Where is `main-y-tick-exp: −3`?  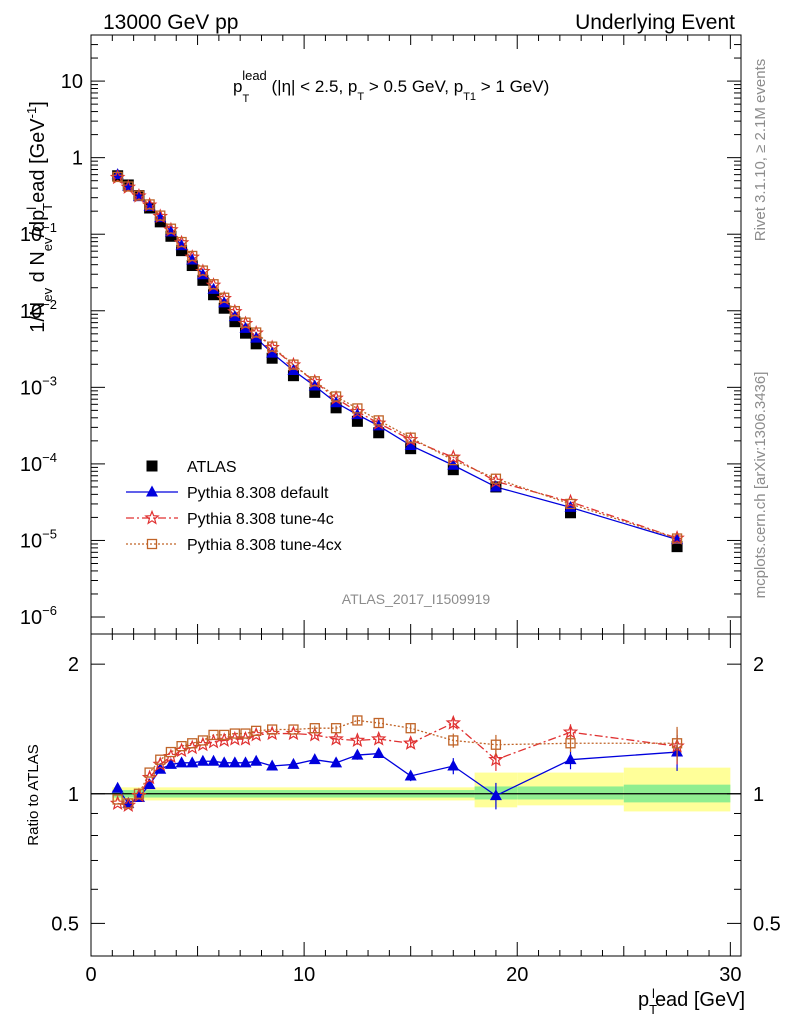
main-y-tick-exp: −3 is located at coordinates (49, 380).